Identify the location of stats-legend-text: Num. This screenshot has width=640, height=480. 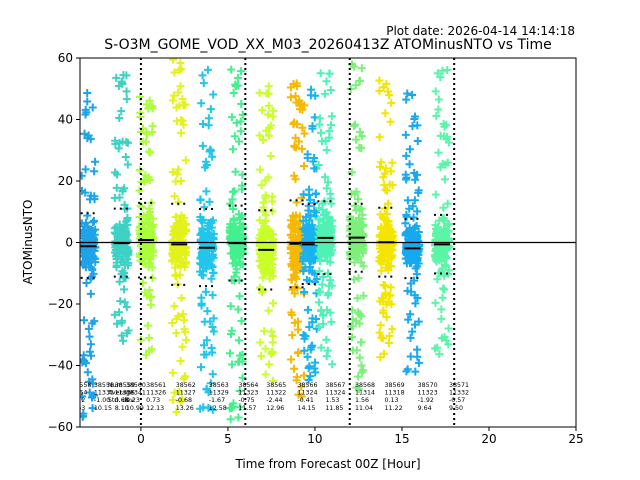
(115, 385).